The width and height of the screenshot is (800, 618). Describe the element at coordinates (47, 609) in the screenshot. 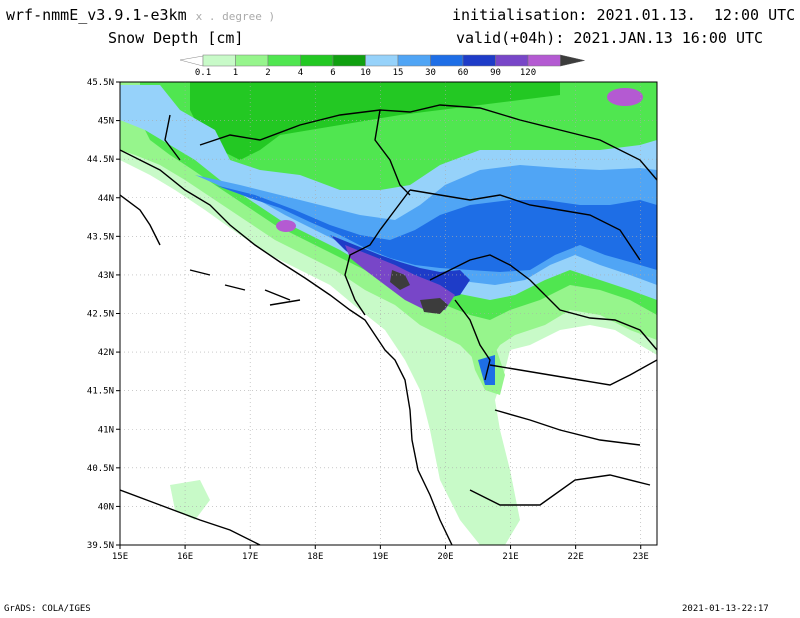

I see `grads-credit: GrADS: COLA/IGES` at that location.